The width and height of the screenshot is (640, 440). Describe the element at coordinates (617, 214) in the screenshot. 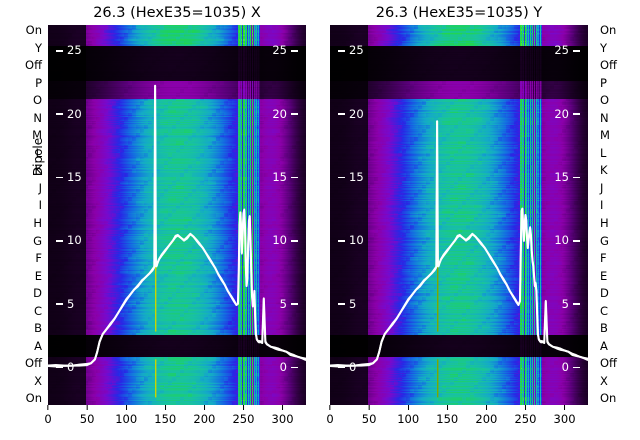

I see `right-category-labels: On Y Off P O N M L K J I H G F E D C B A Off X On` at that location.